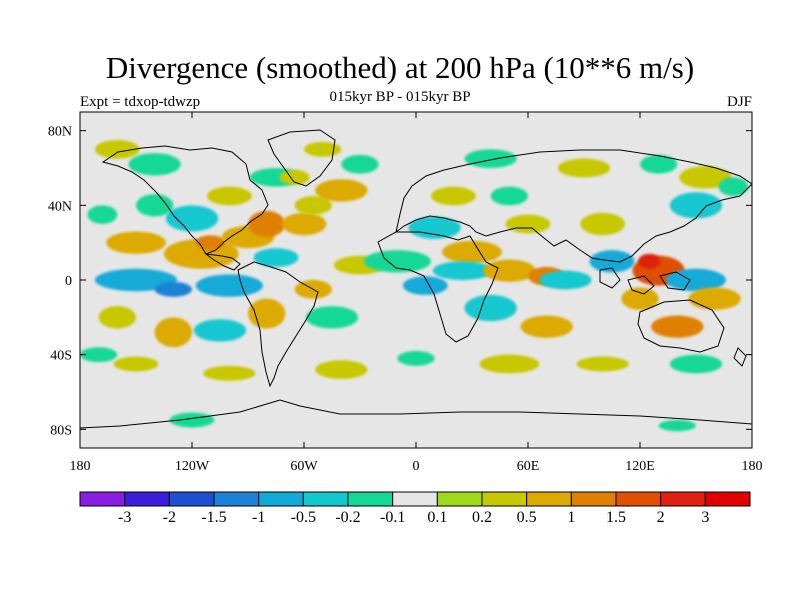 This screenshot has height=600, width=800. I want to click on coastline-new-zealand, so click(740, 357).